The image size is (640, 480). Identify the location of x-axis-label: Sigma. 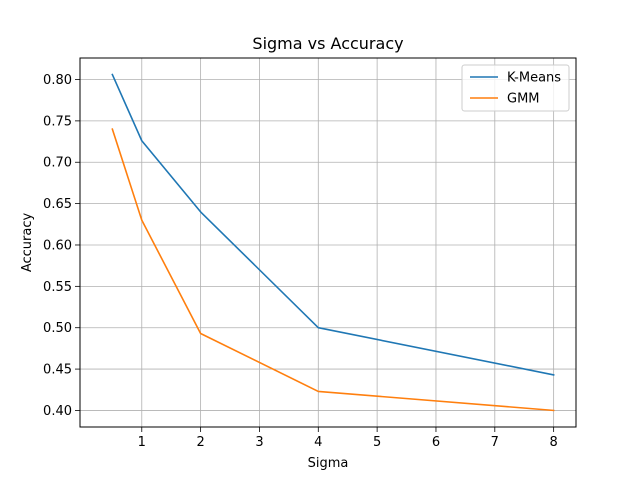
(328, 463).